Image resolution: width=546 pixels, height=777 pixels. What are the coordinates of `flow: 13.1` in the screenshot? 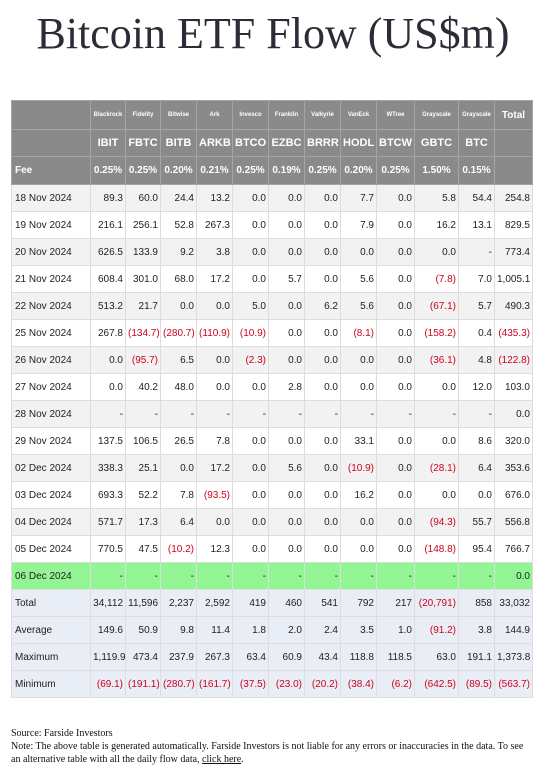 It's located at (476, 225).